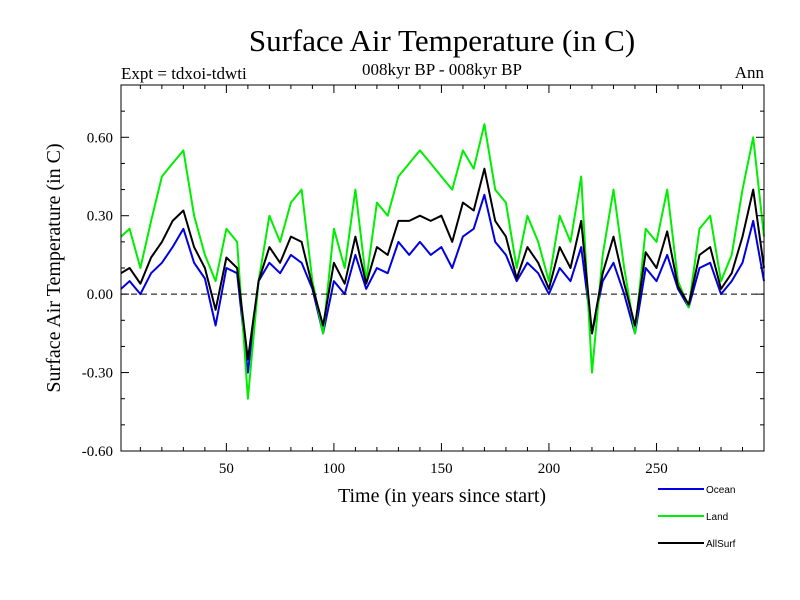  What do you see at coordinates (97, 374) in the screenshot?
I see `y-tick-label: -0.30` at bounding box center [97, 374].